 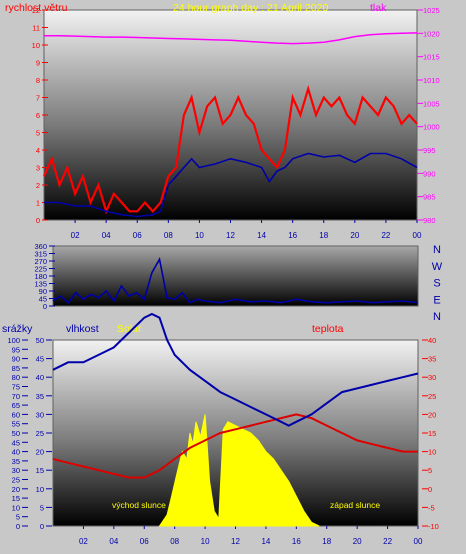 What do you see at coordinates (431, 10) in the screenshot?
I see `tick-label: 1025` at bounding box center [431, 10].